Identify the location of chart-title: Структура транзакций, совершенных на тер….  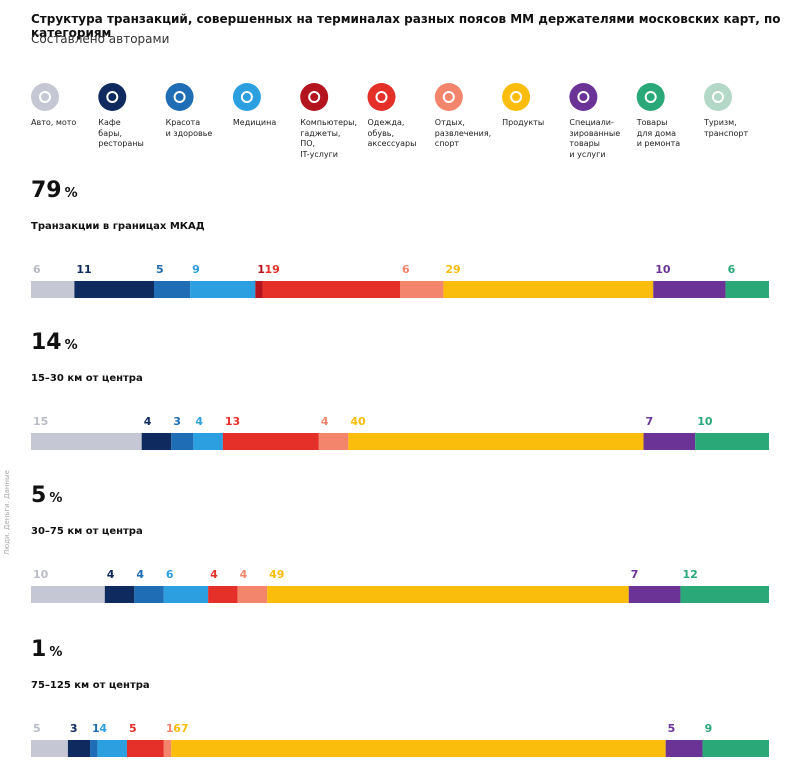
(406, 26).